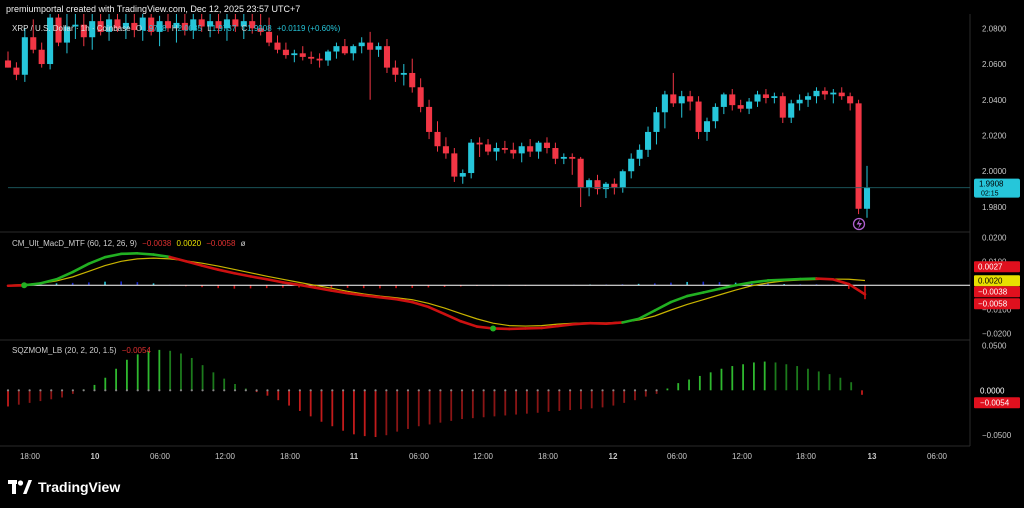 This screenshot has height=508, width=1024. Describe the element at coordinates (994, 64) in the screenshot. I see `price-tick-1: 2.0600` at that location.